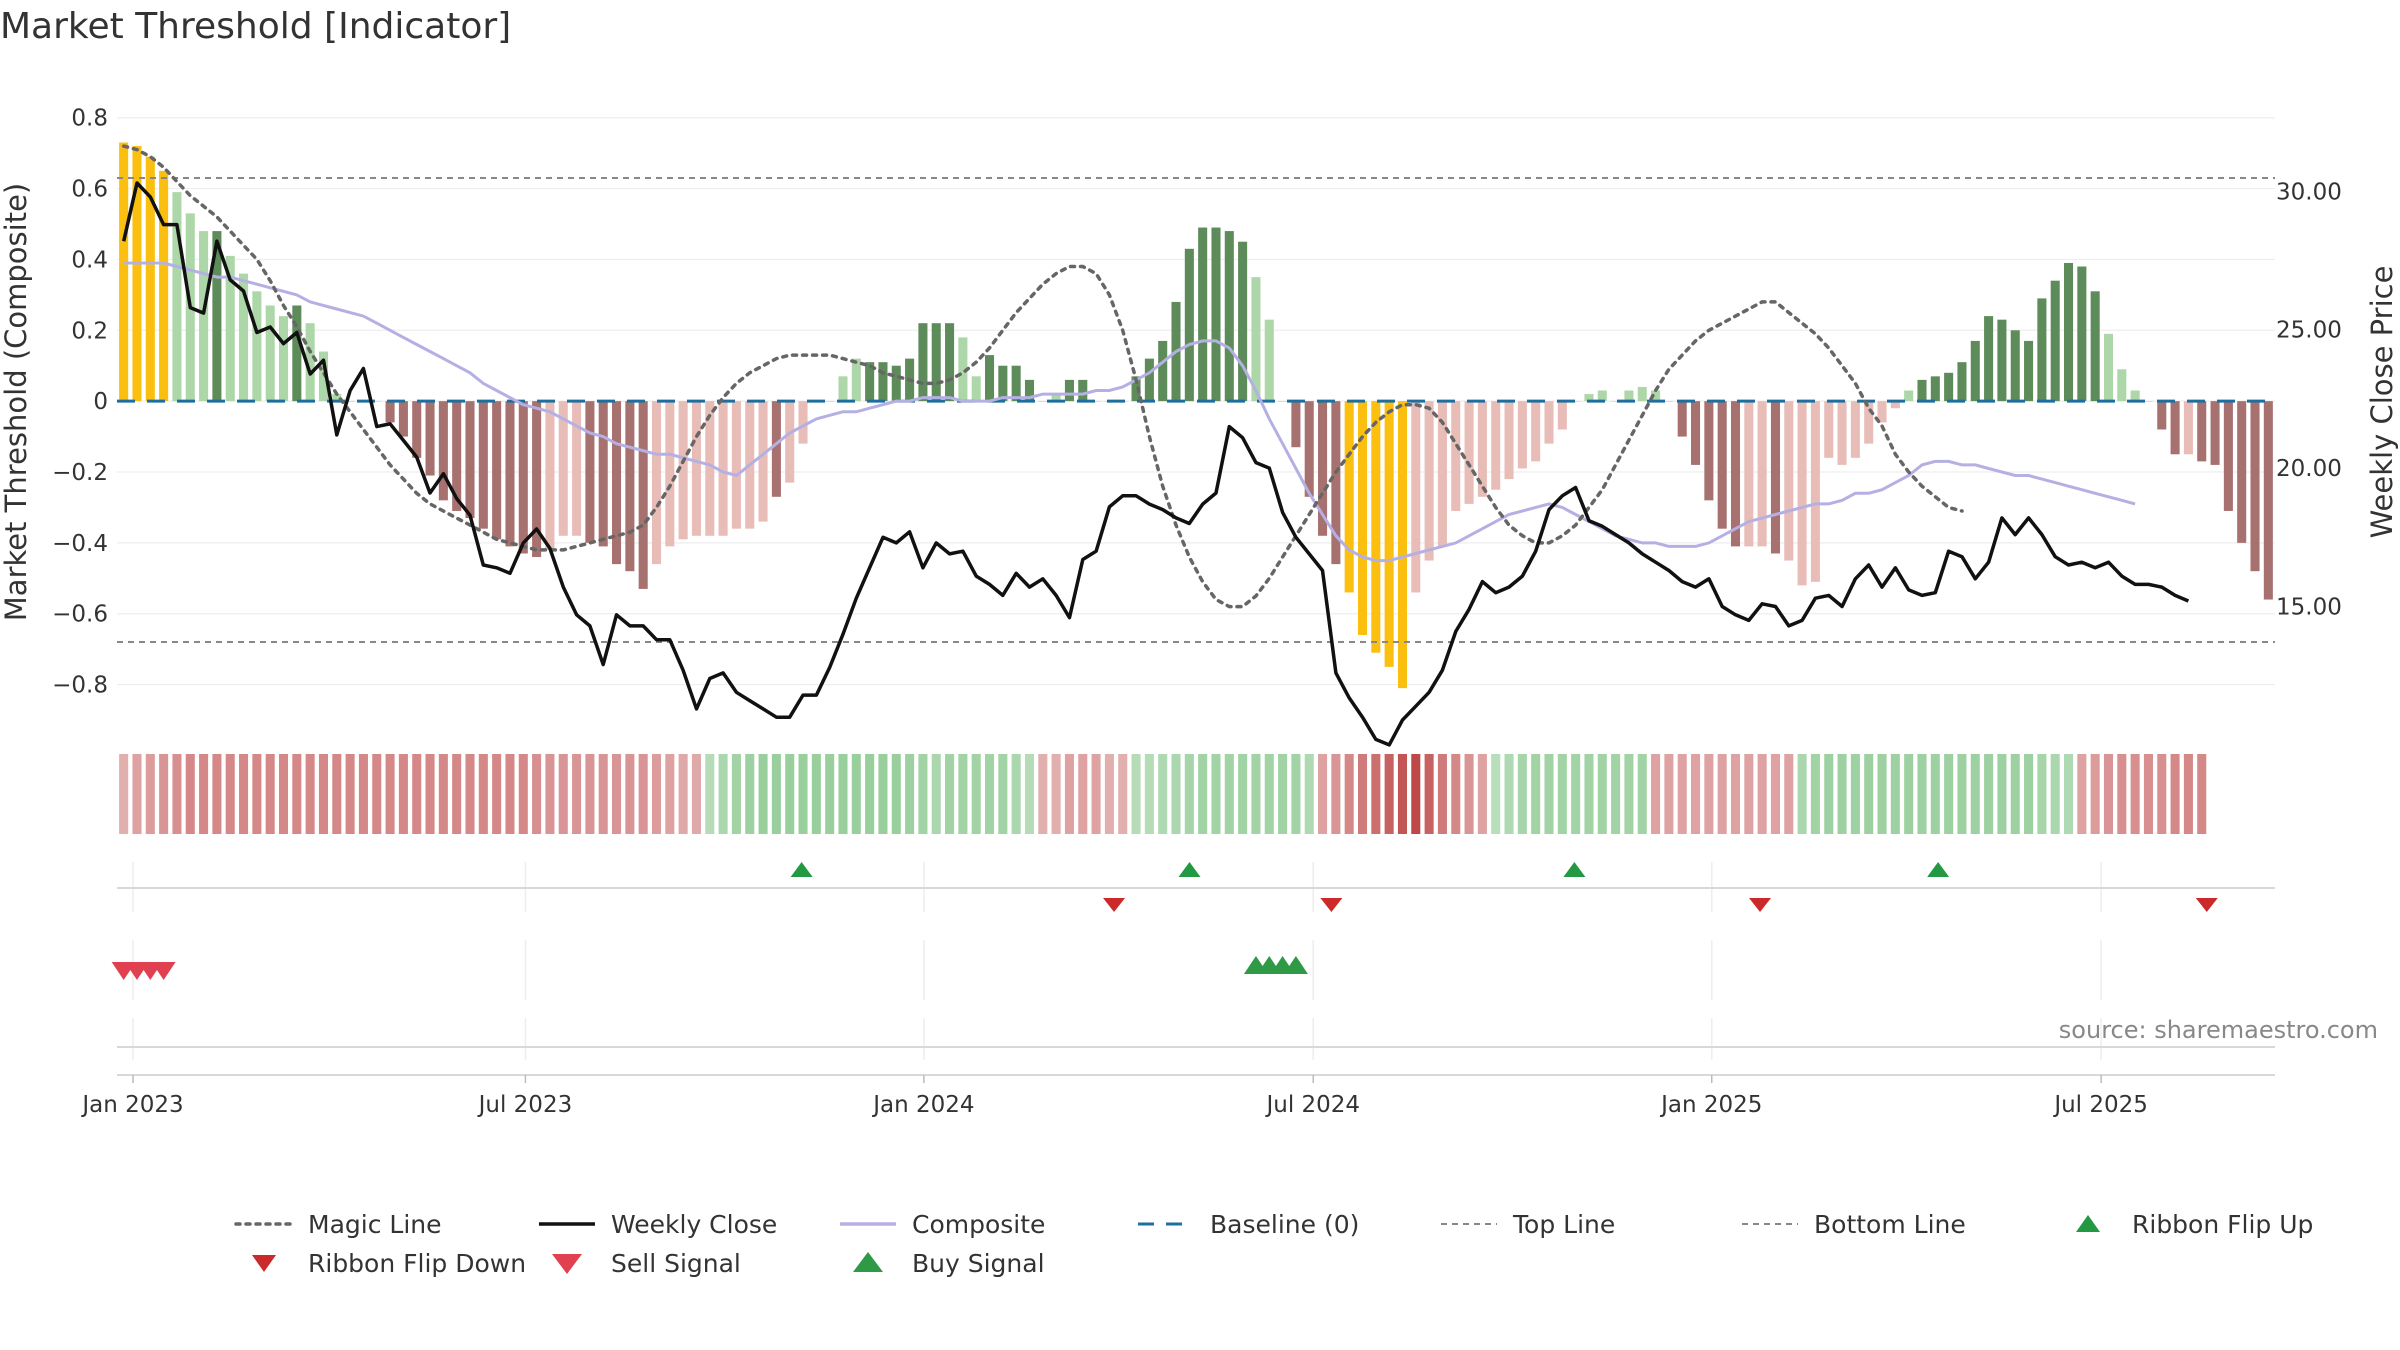 This screenshot has width=2400, height=1350. What do you see at coordinates (1248, 1224) in the screenshot?
I see `legend-item: Baseline (0)` at bounding box center [1248, 1224].